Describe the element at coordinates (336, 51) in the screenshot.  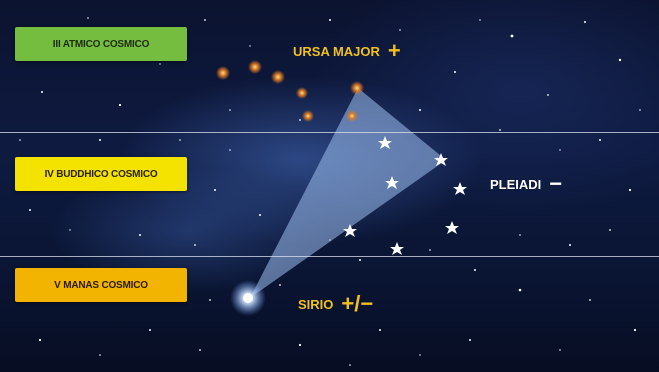
I see `ursa-major-name: URSA MAJOR` at that location.